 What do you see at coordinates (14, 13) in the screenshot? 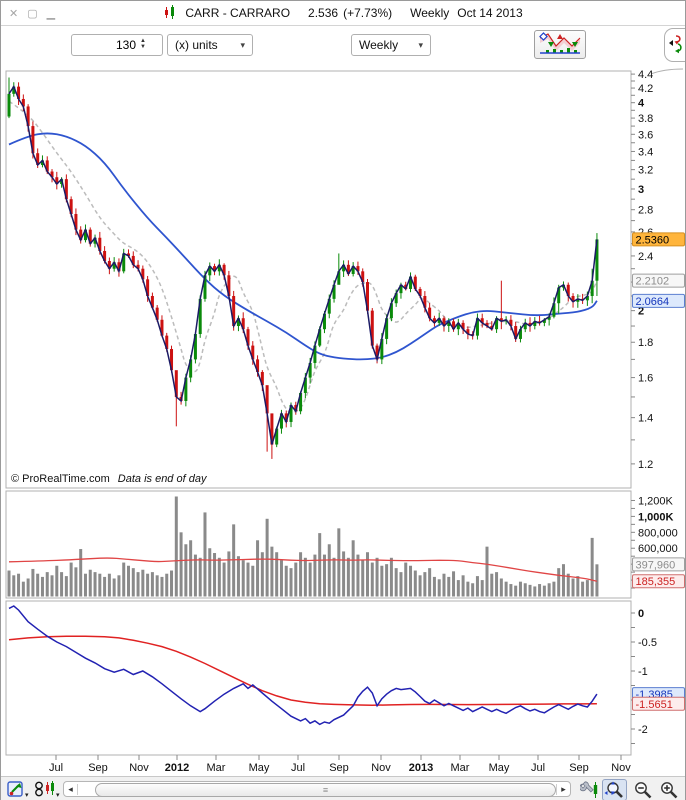
I see `close-icon: ✕` at bounding box center [14, 13].